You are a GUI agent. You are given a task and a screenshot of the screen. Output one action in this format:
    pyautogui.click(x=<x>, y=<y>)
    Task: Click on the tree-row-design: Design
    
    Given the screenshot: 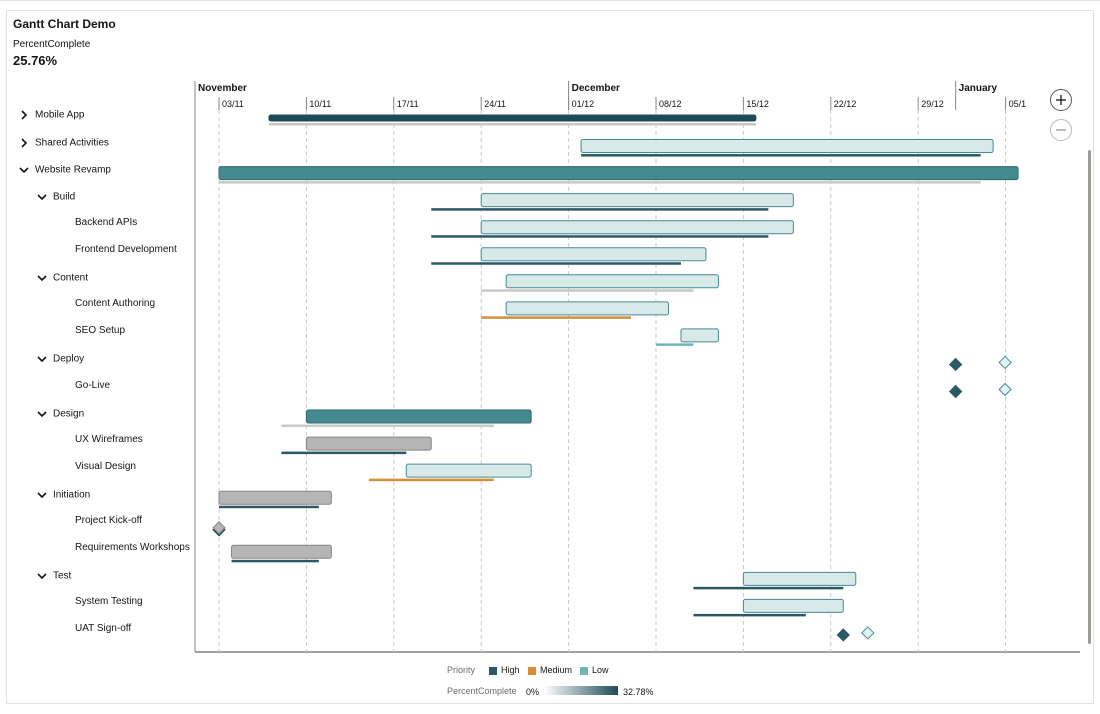 What is the action you would take?
    pyautogui.click(x=59, y=417)
    